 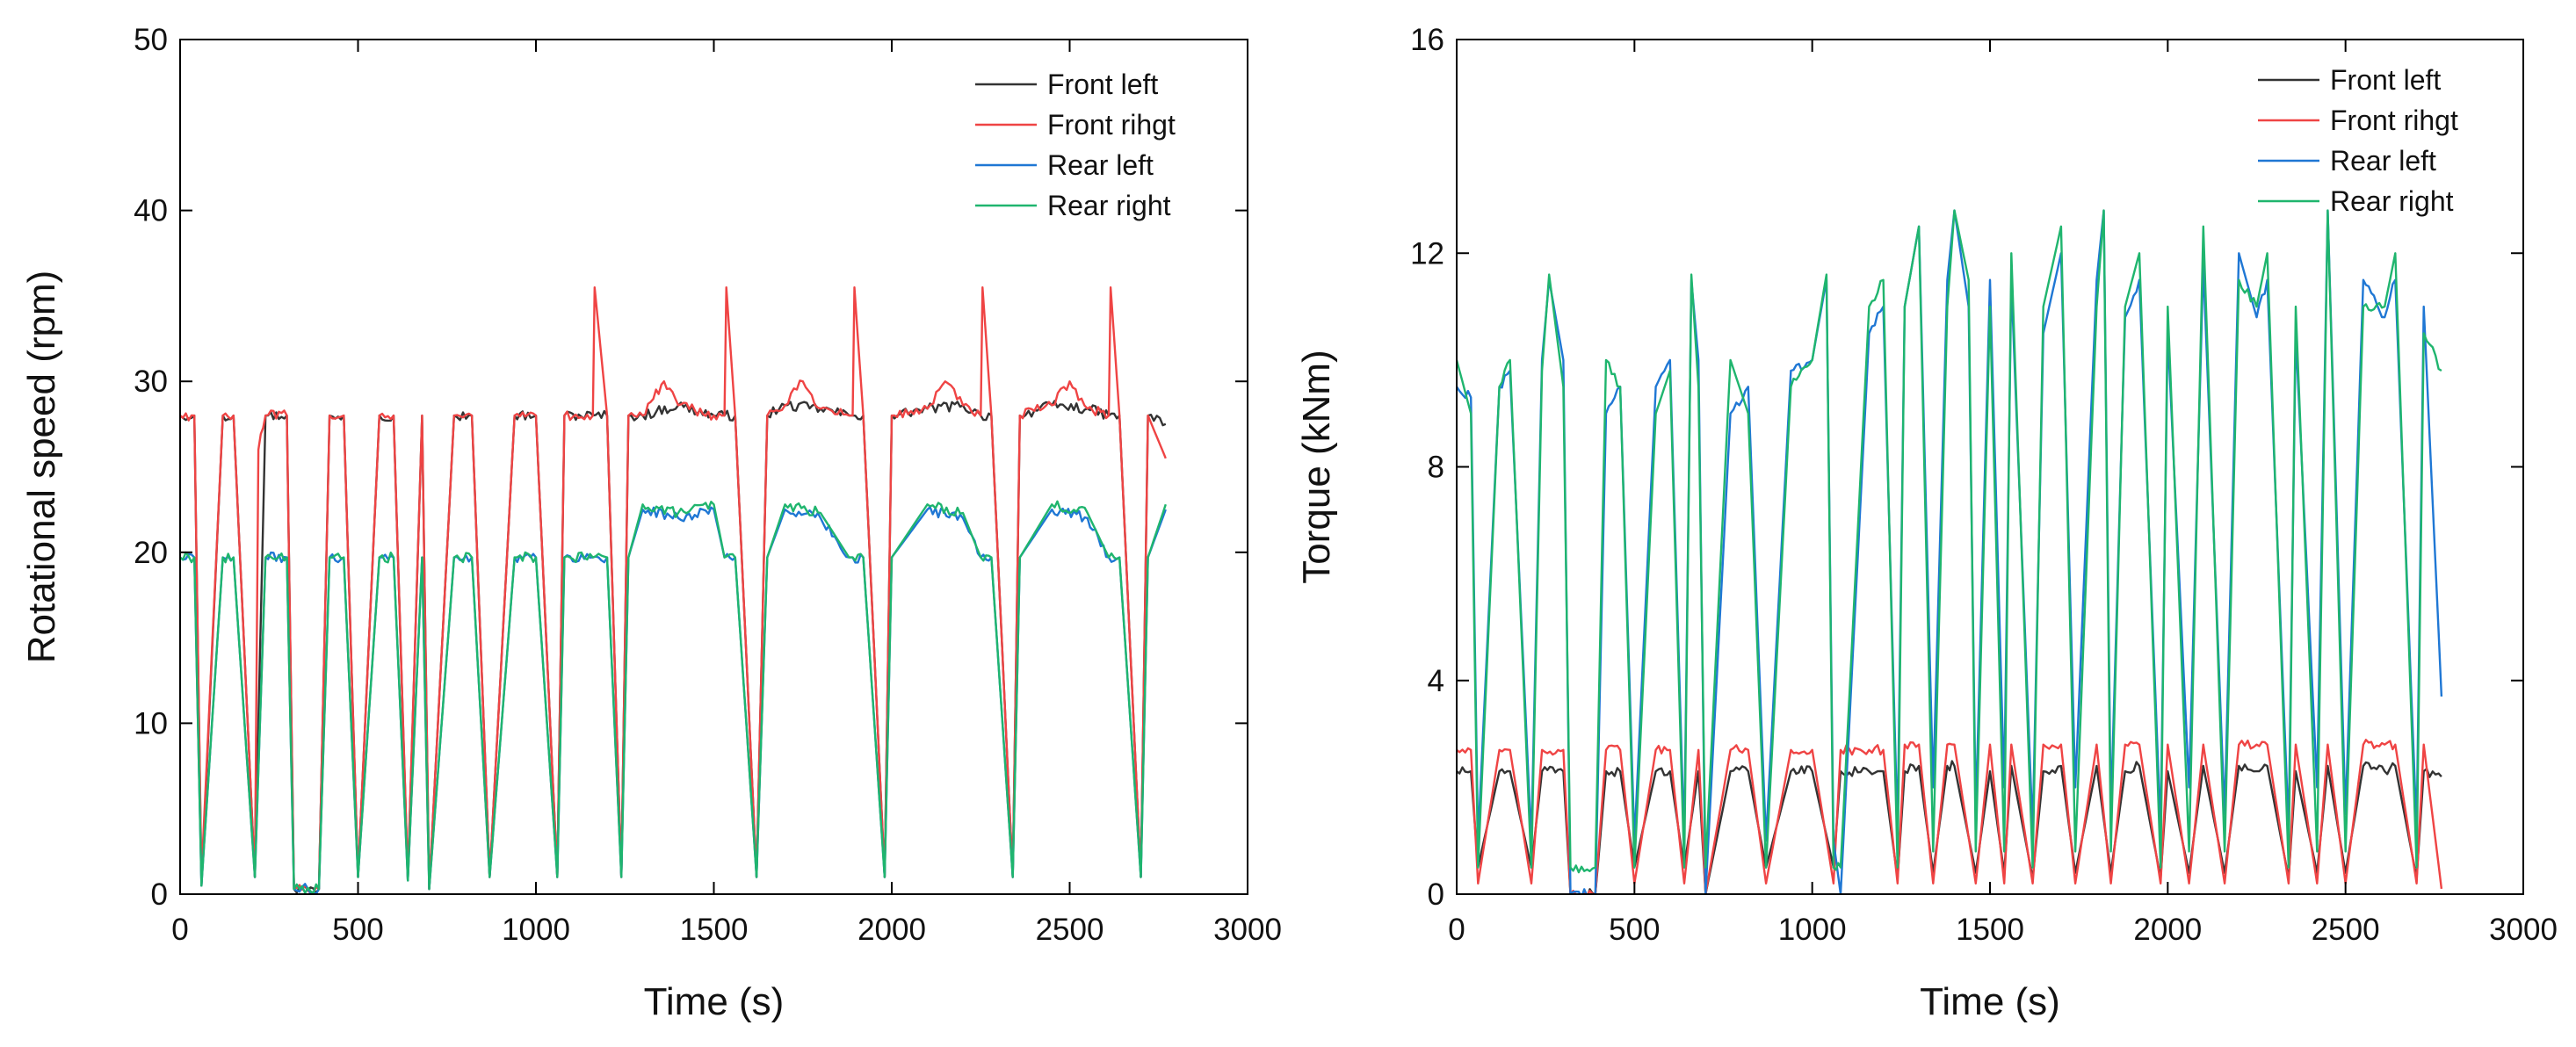 What do you see at coordinates (151, 553) in the screenshot?
I see `y-tick-label: 20` at bounding box center [151, 553].